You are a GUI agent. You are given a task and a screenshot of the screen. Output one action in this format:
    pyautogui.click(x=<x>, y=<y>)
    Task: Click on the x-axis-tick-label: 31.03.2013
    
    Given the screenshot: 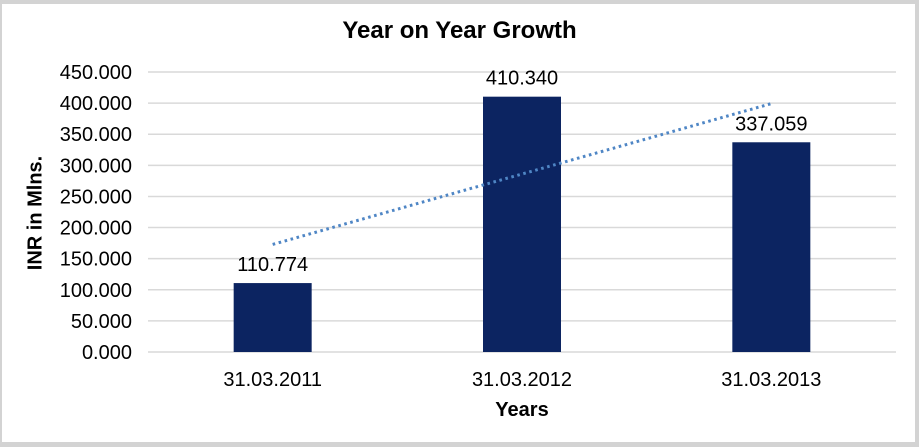 What is the action you would take?
    pyautogui.click(x=771, y=380)
    